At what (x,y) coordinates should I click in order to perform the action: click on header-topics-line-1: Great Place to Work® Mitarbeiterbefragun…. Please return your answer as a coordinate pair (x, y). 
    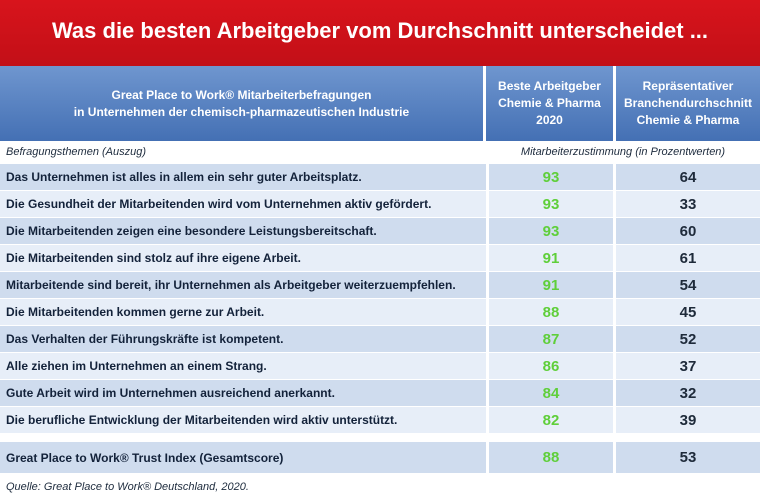
    Looking at the image, I should click on (241, 94).